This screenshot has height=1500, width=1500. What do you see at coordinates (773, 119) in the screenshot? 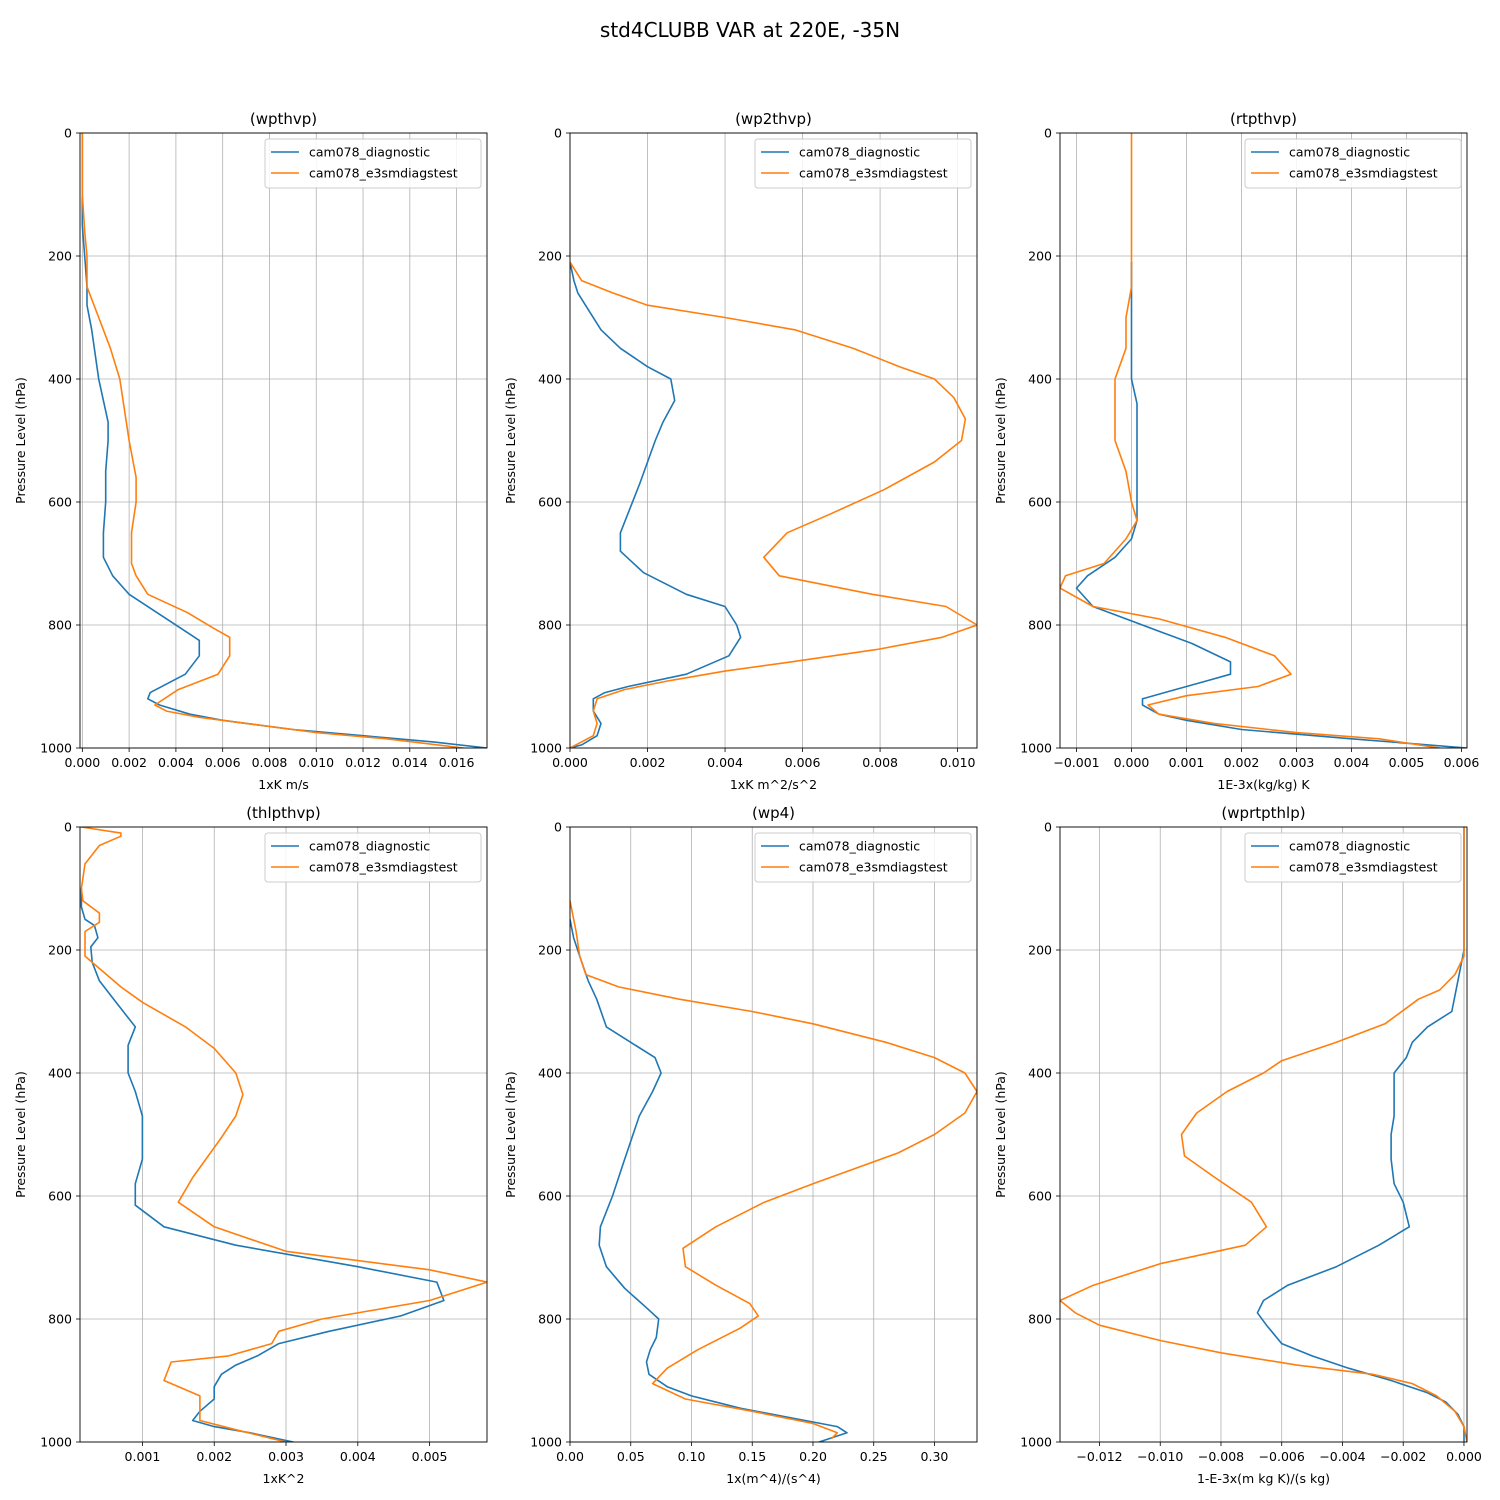
I see `subplot-title: (wp2thvp)` at bounding box center [773, 119].